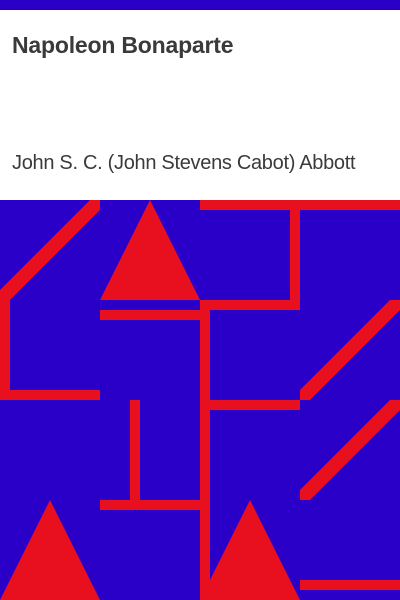 The height and width of the screenshot is (600, 400). Describe the element at coordinates (200, 5) in the screenshot. I see `top-color-band` at that location.